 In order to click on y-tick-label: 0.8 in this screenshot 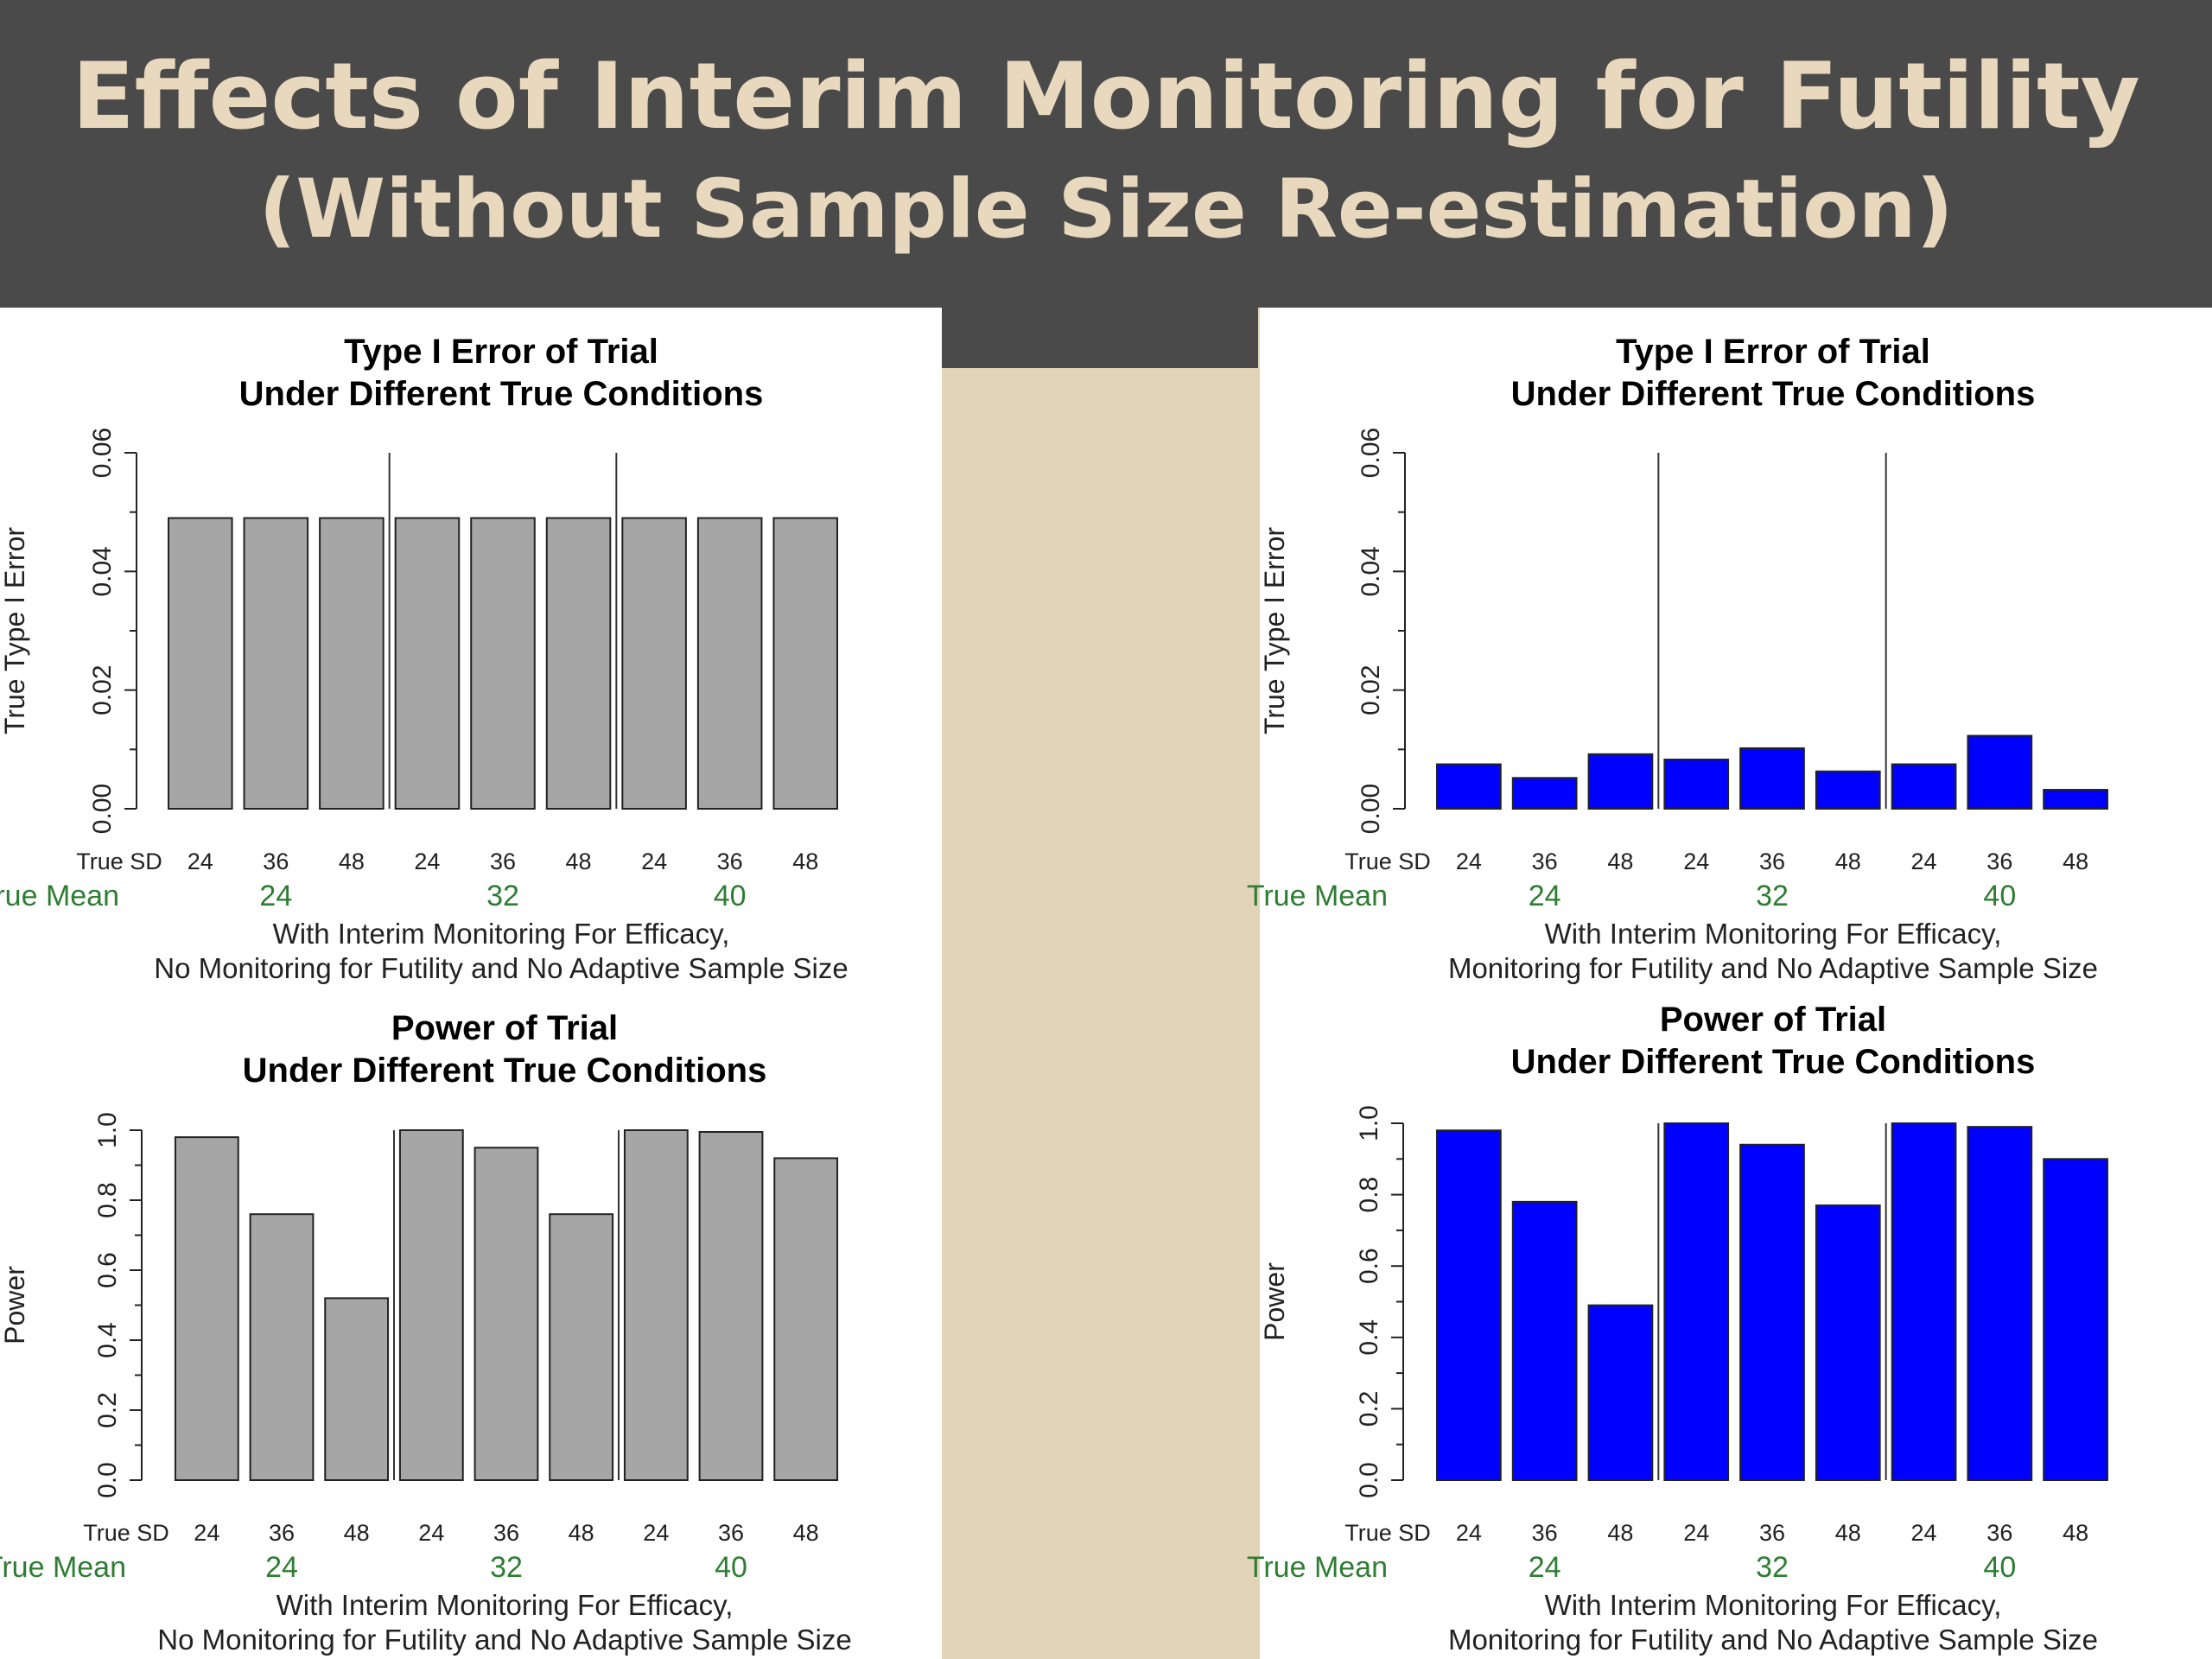, I will do `click(1369, 1195)`.